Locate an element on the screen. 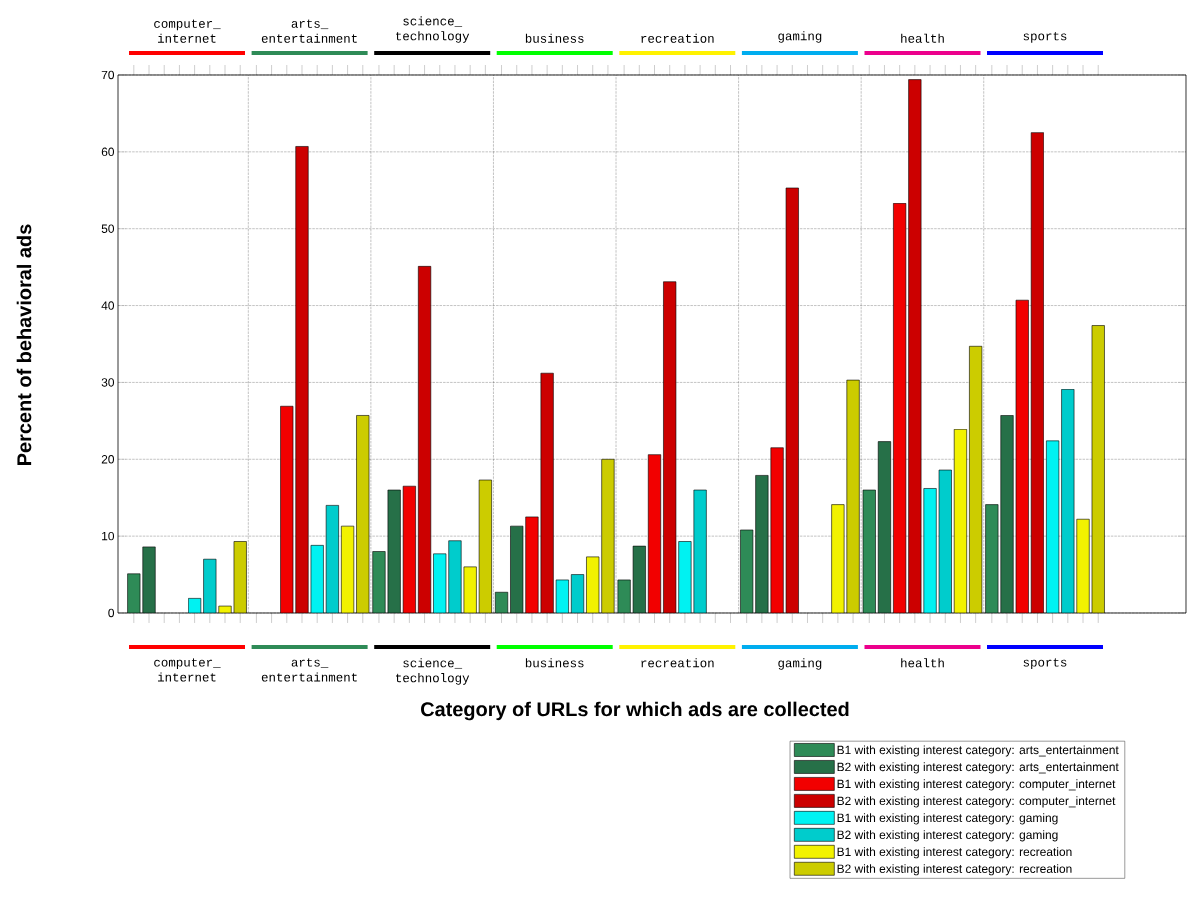  x-axis-title: Category of URLs for which ads are collected is located at coordinates (635, 711).